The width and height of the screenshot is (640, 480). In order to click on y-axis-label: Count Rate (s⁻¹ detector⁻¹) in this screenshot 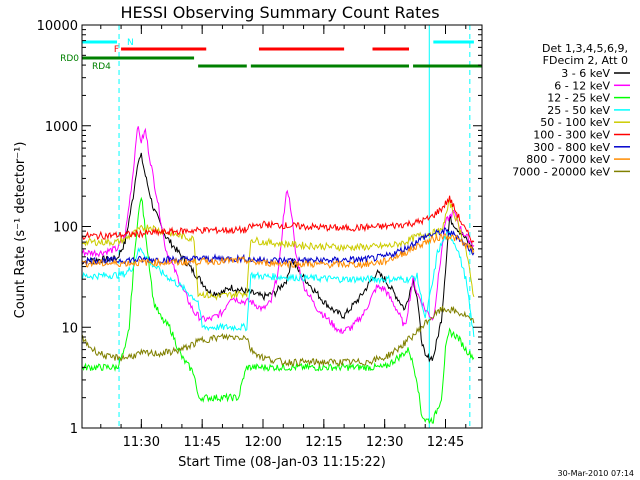, I will do `click(20, 230)`.